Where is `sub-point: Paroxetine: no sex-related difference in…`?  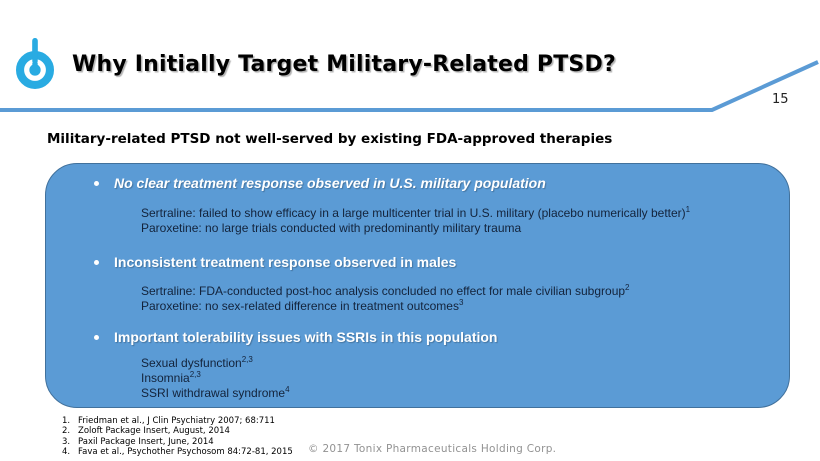
sub-point: Paroxetine: no sex-related difference in… is located at coordinates (302, 306).